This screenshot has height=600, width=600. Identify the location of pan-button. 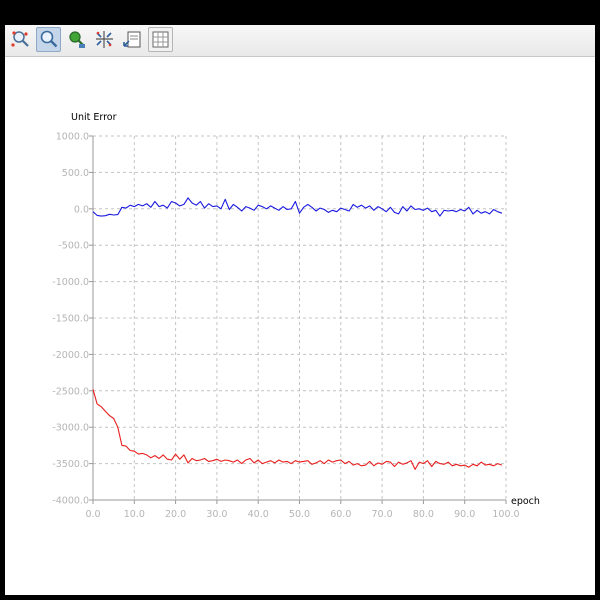
(76, 39).